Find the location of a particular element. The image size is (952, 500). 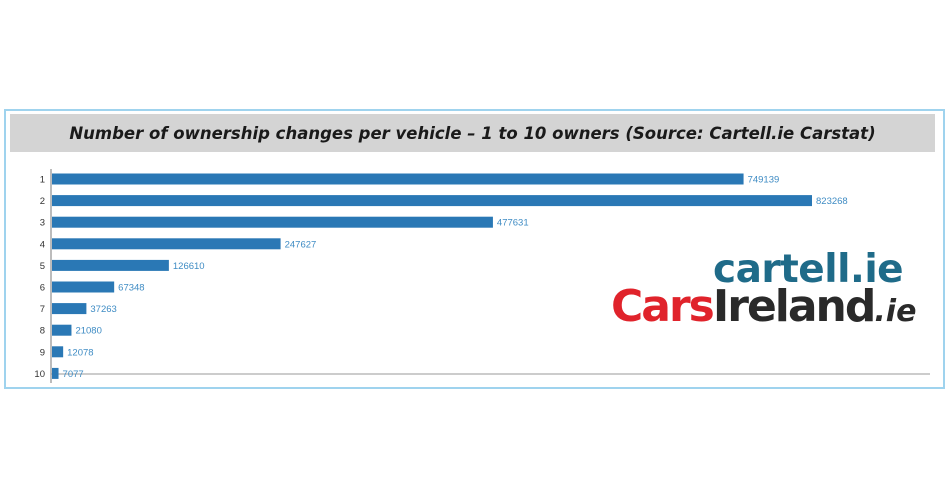

data-label-1: 749139 is located at coordinates (764, 180).